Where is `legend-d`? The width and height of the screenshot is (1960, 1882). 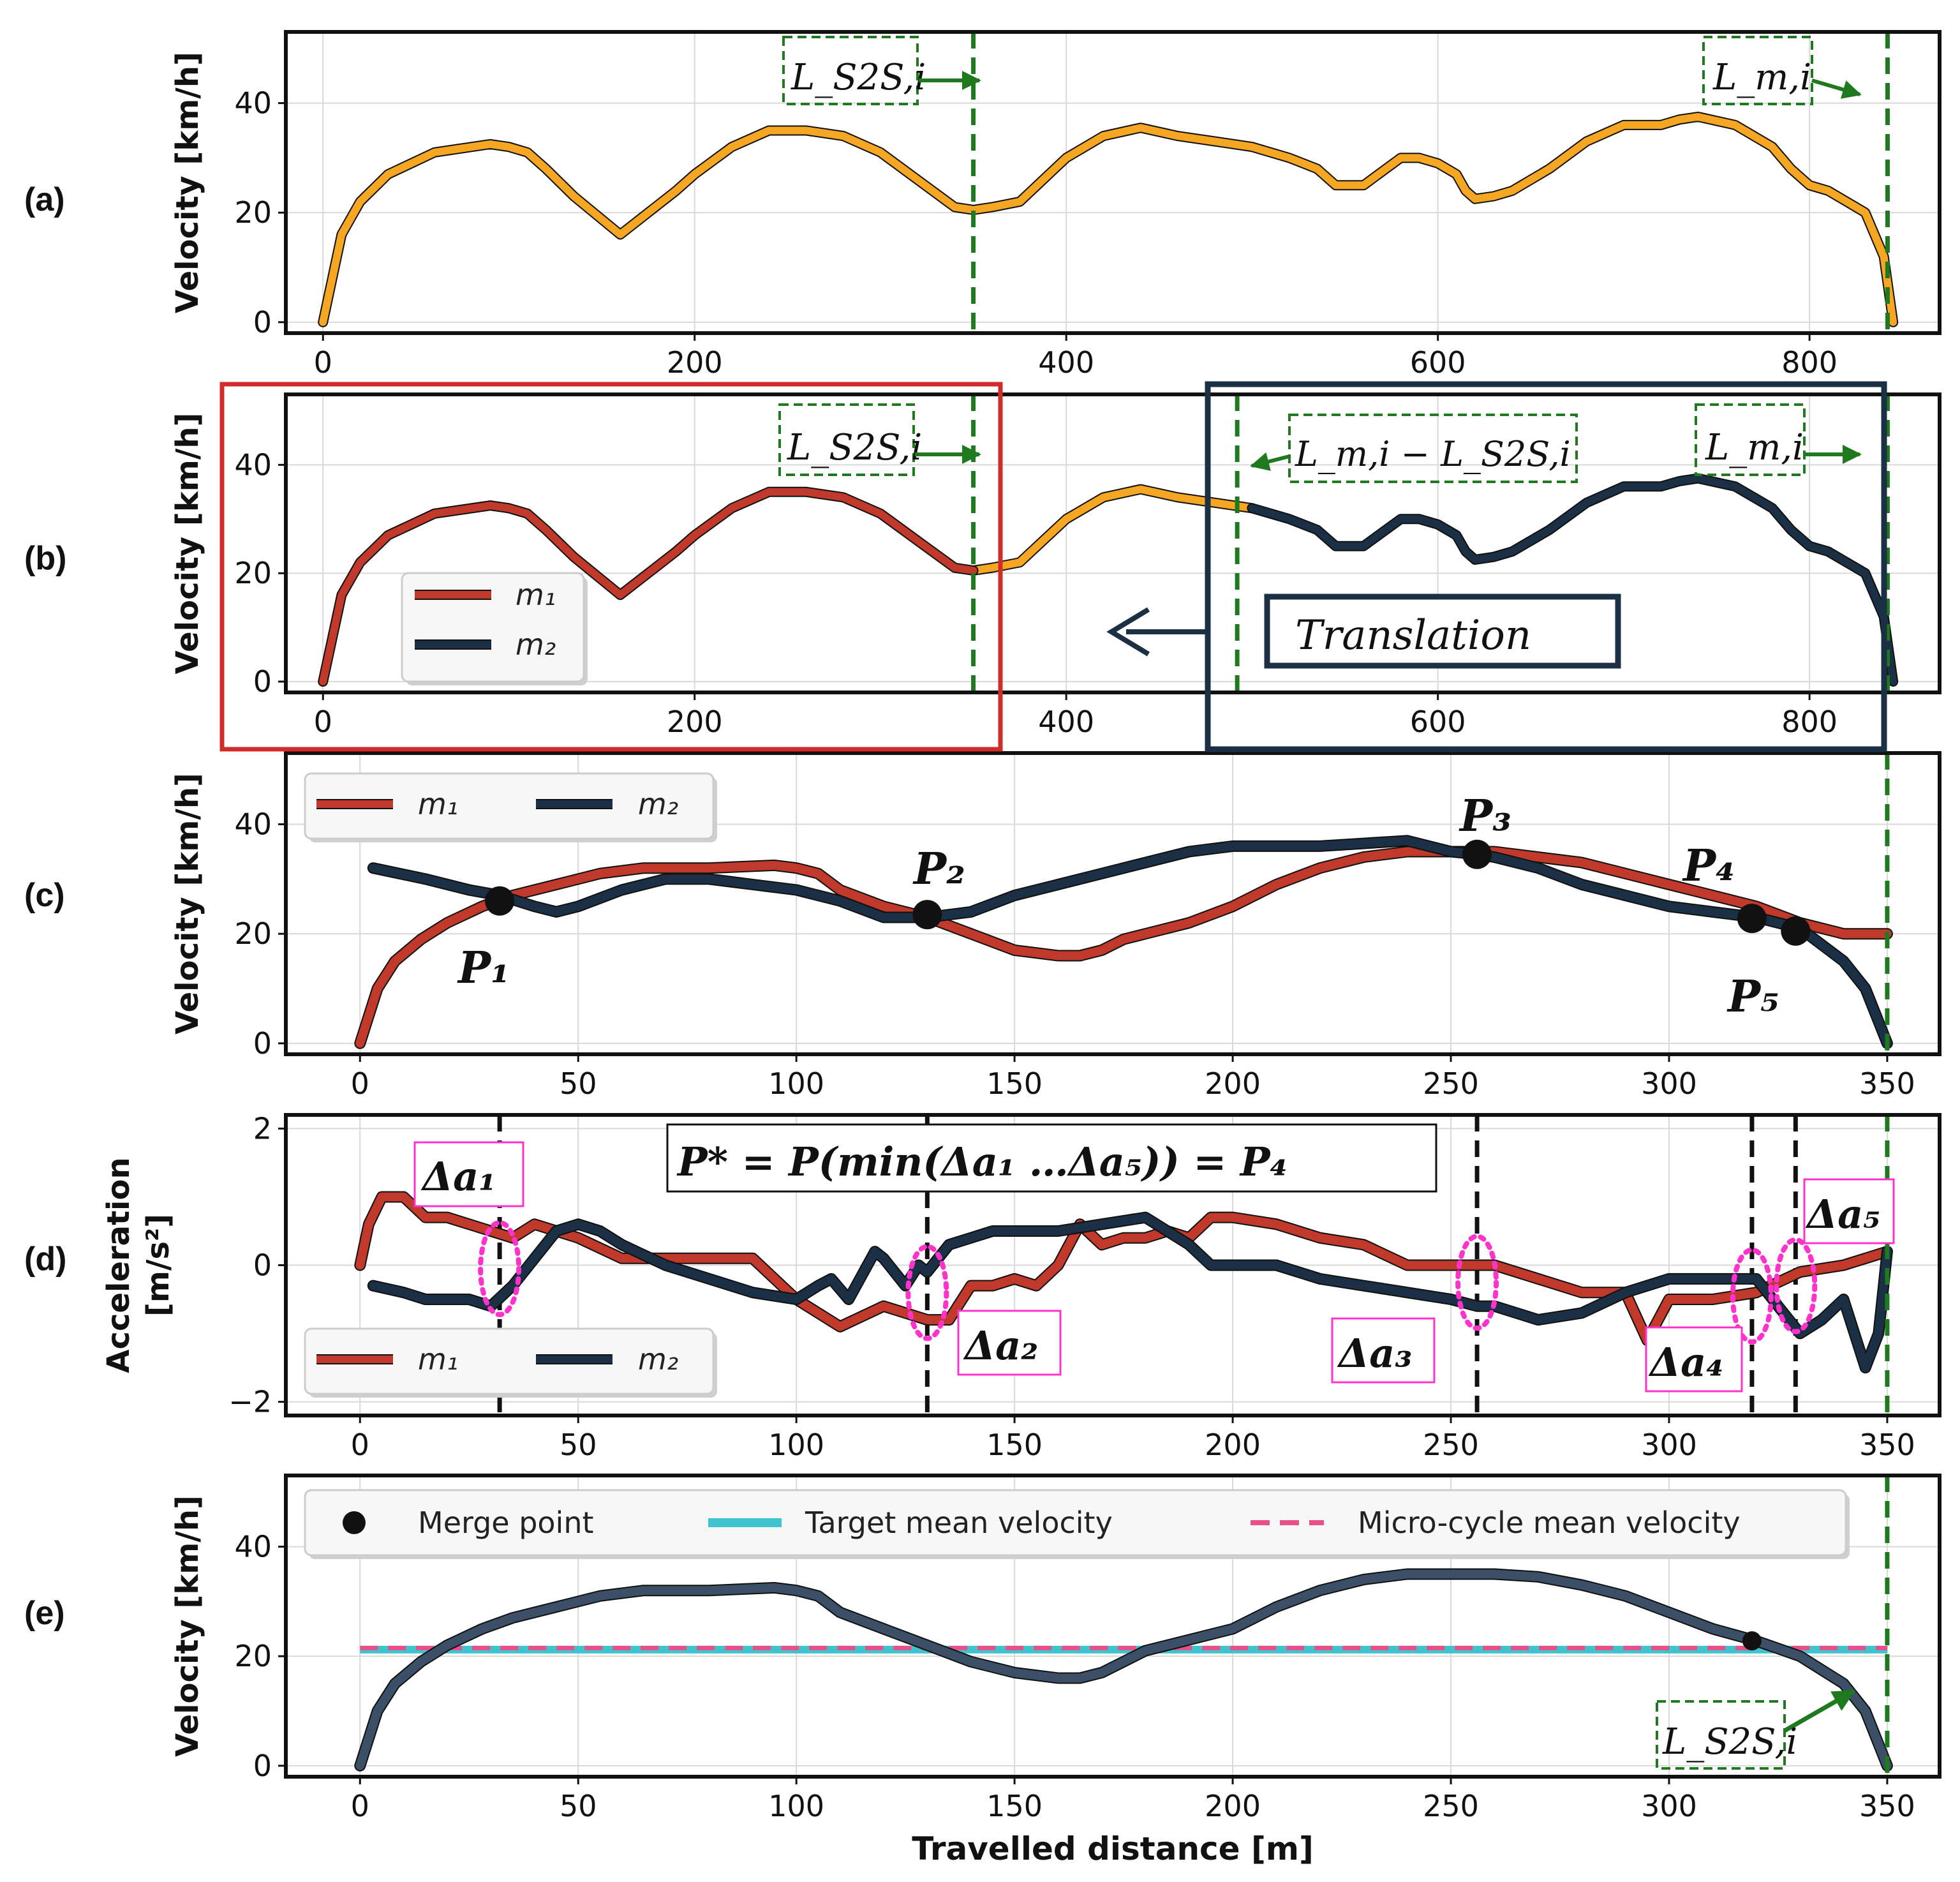 legend-d is located at coordinates (509, 1361).